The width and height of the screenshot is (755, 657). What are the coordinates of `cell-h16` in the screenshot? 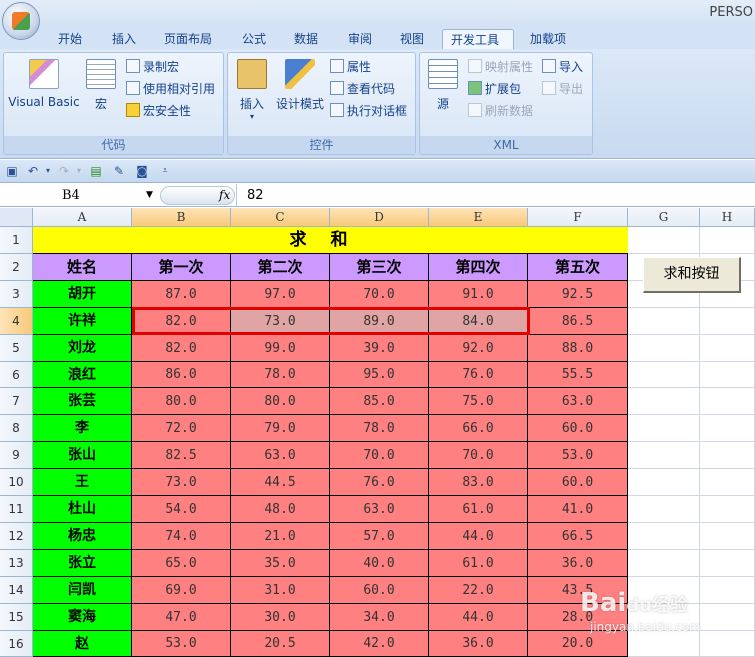 It's located at (727, 644).